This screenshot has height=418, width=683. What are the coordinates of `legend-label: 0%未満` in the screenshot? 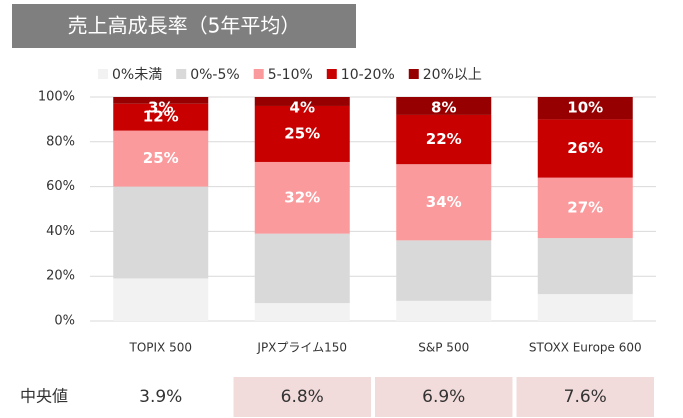 It's located at (137, 75).